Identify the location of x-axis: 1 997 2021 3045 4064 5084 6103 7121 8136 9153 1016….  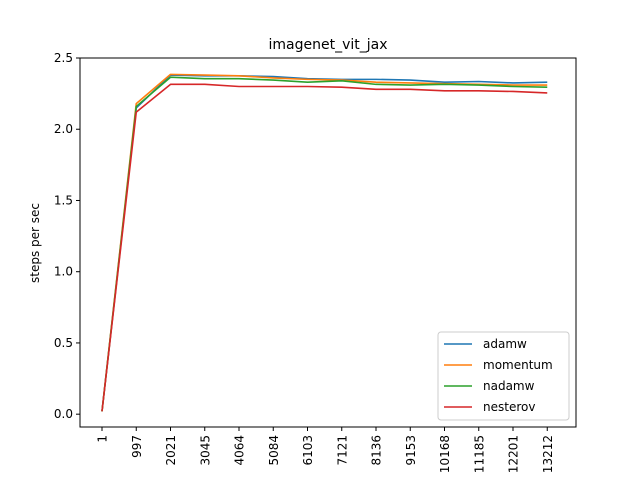
(325, 450).